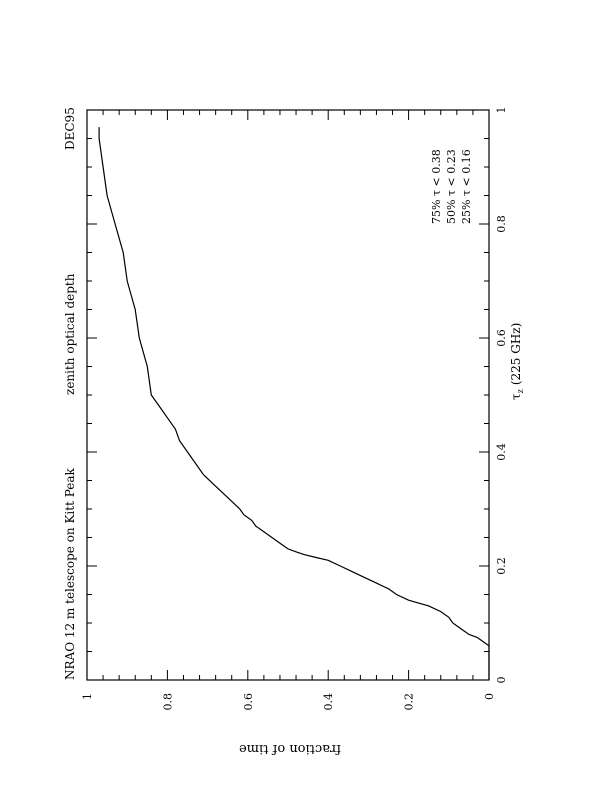  I want to click on x-tick-label: 1, so click(501, 110).